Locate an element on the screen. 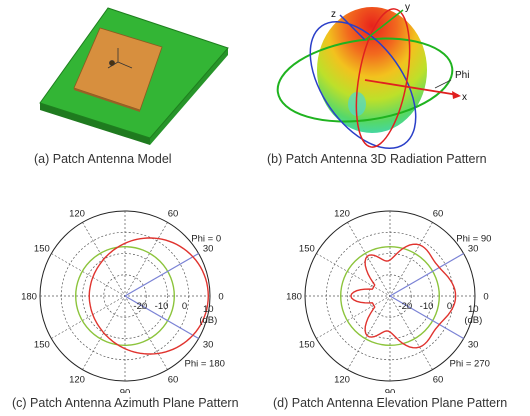 The image size is (530, 416). phi-top-label: Phi = 90 is located at coordinates (473, 239).